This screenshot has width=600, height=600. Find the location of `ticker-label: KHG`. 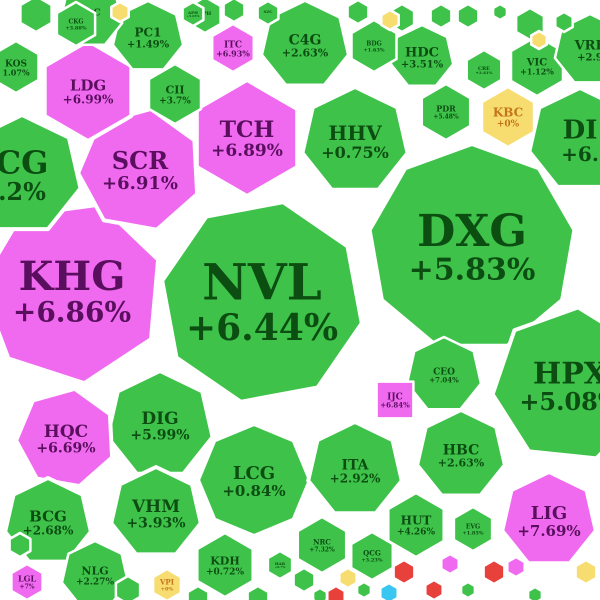

ticker-label: KHG is located at coordinates (72, 276).